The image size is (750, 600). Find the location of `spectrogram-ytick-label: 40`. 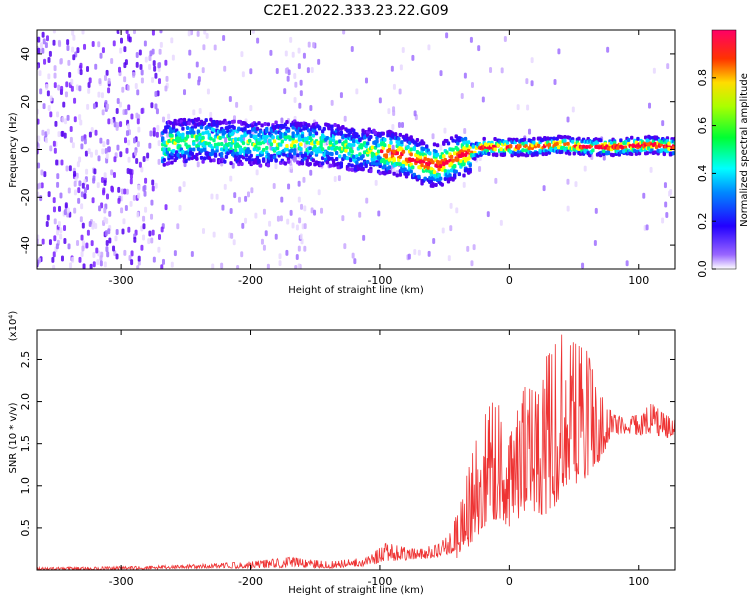

spectrogram-ytick-label: 40 is located at coordinates (25, 54).